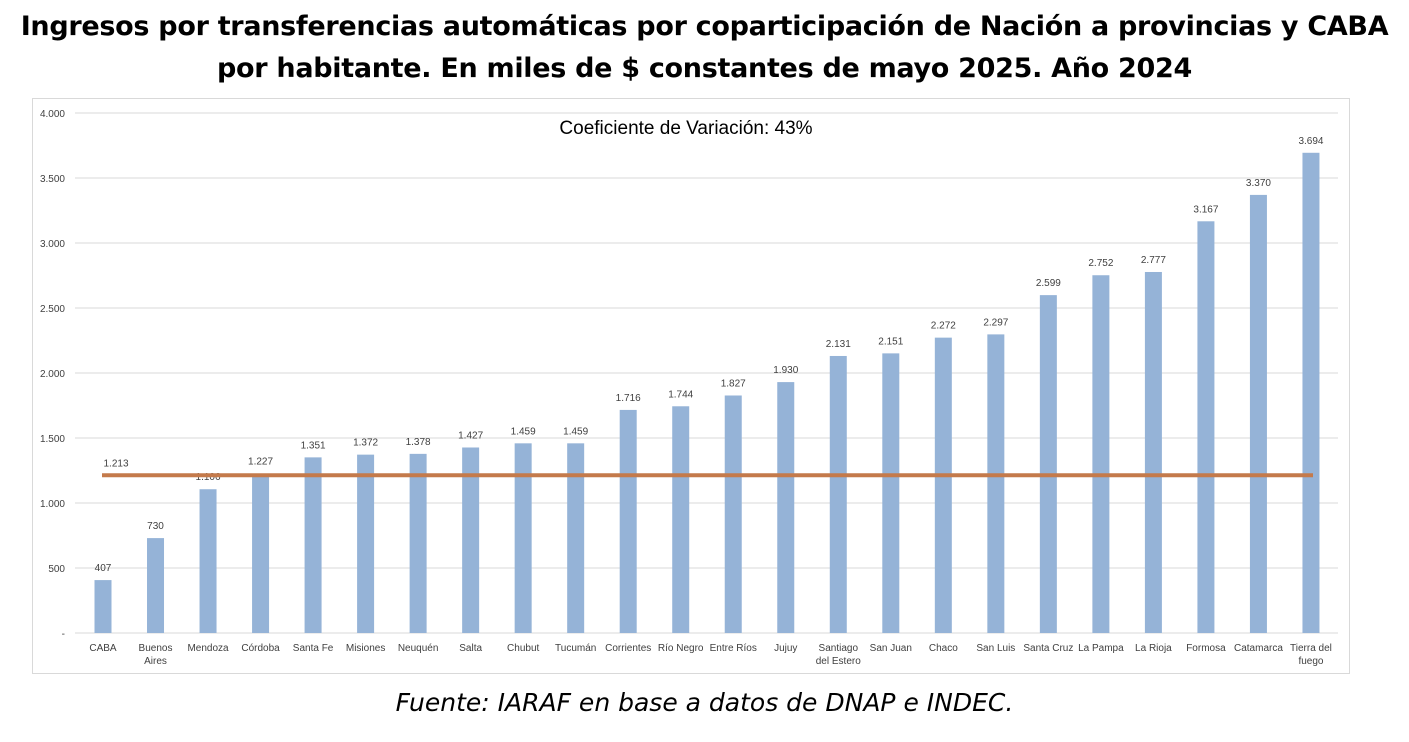 The image size is (1409, 742). What do you see at coordinates (943, 648) in the screenshot?
I see `x-tick-label: Chaco` at bounding box center [943, 648].